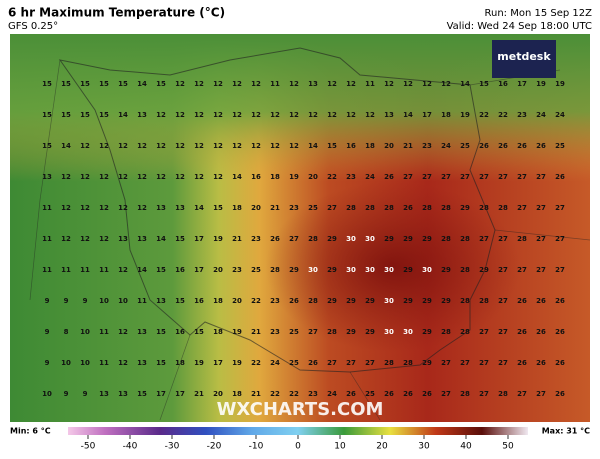  I want to click on run-time: Run: Mon 15 Sep 12Z, so click(539, 13).